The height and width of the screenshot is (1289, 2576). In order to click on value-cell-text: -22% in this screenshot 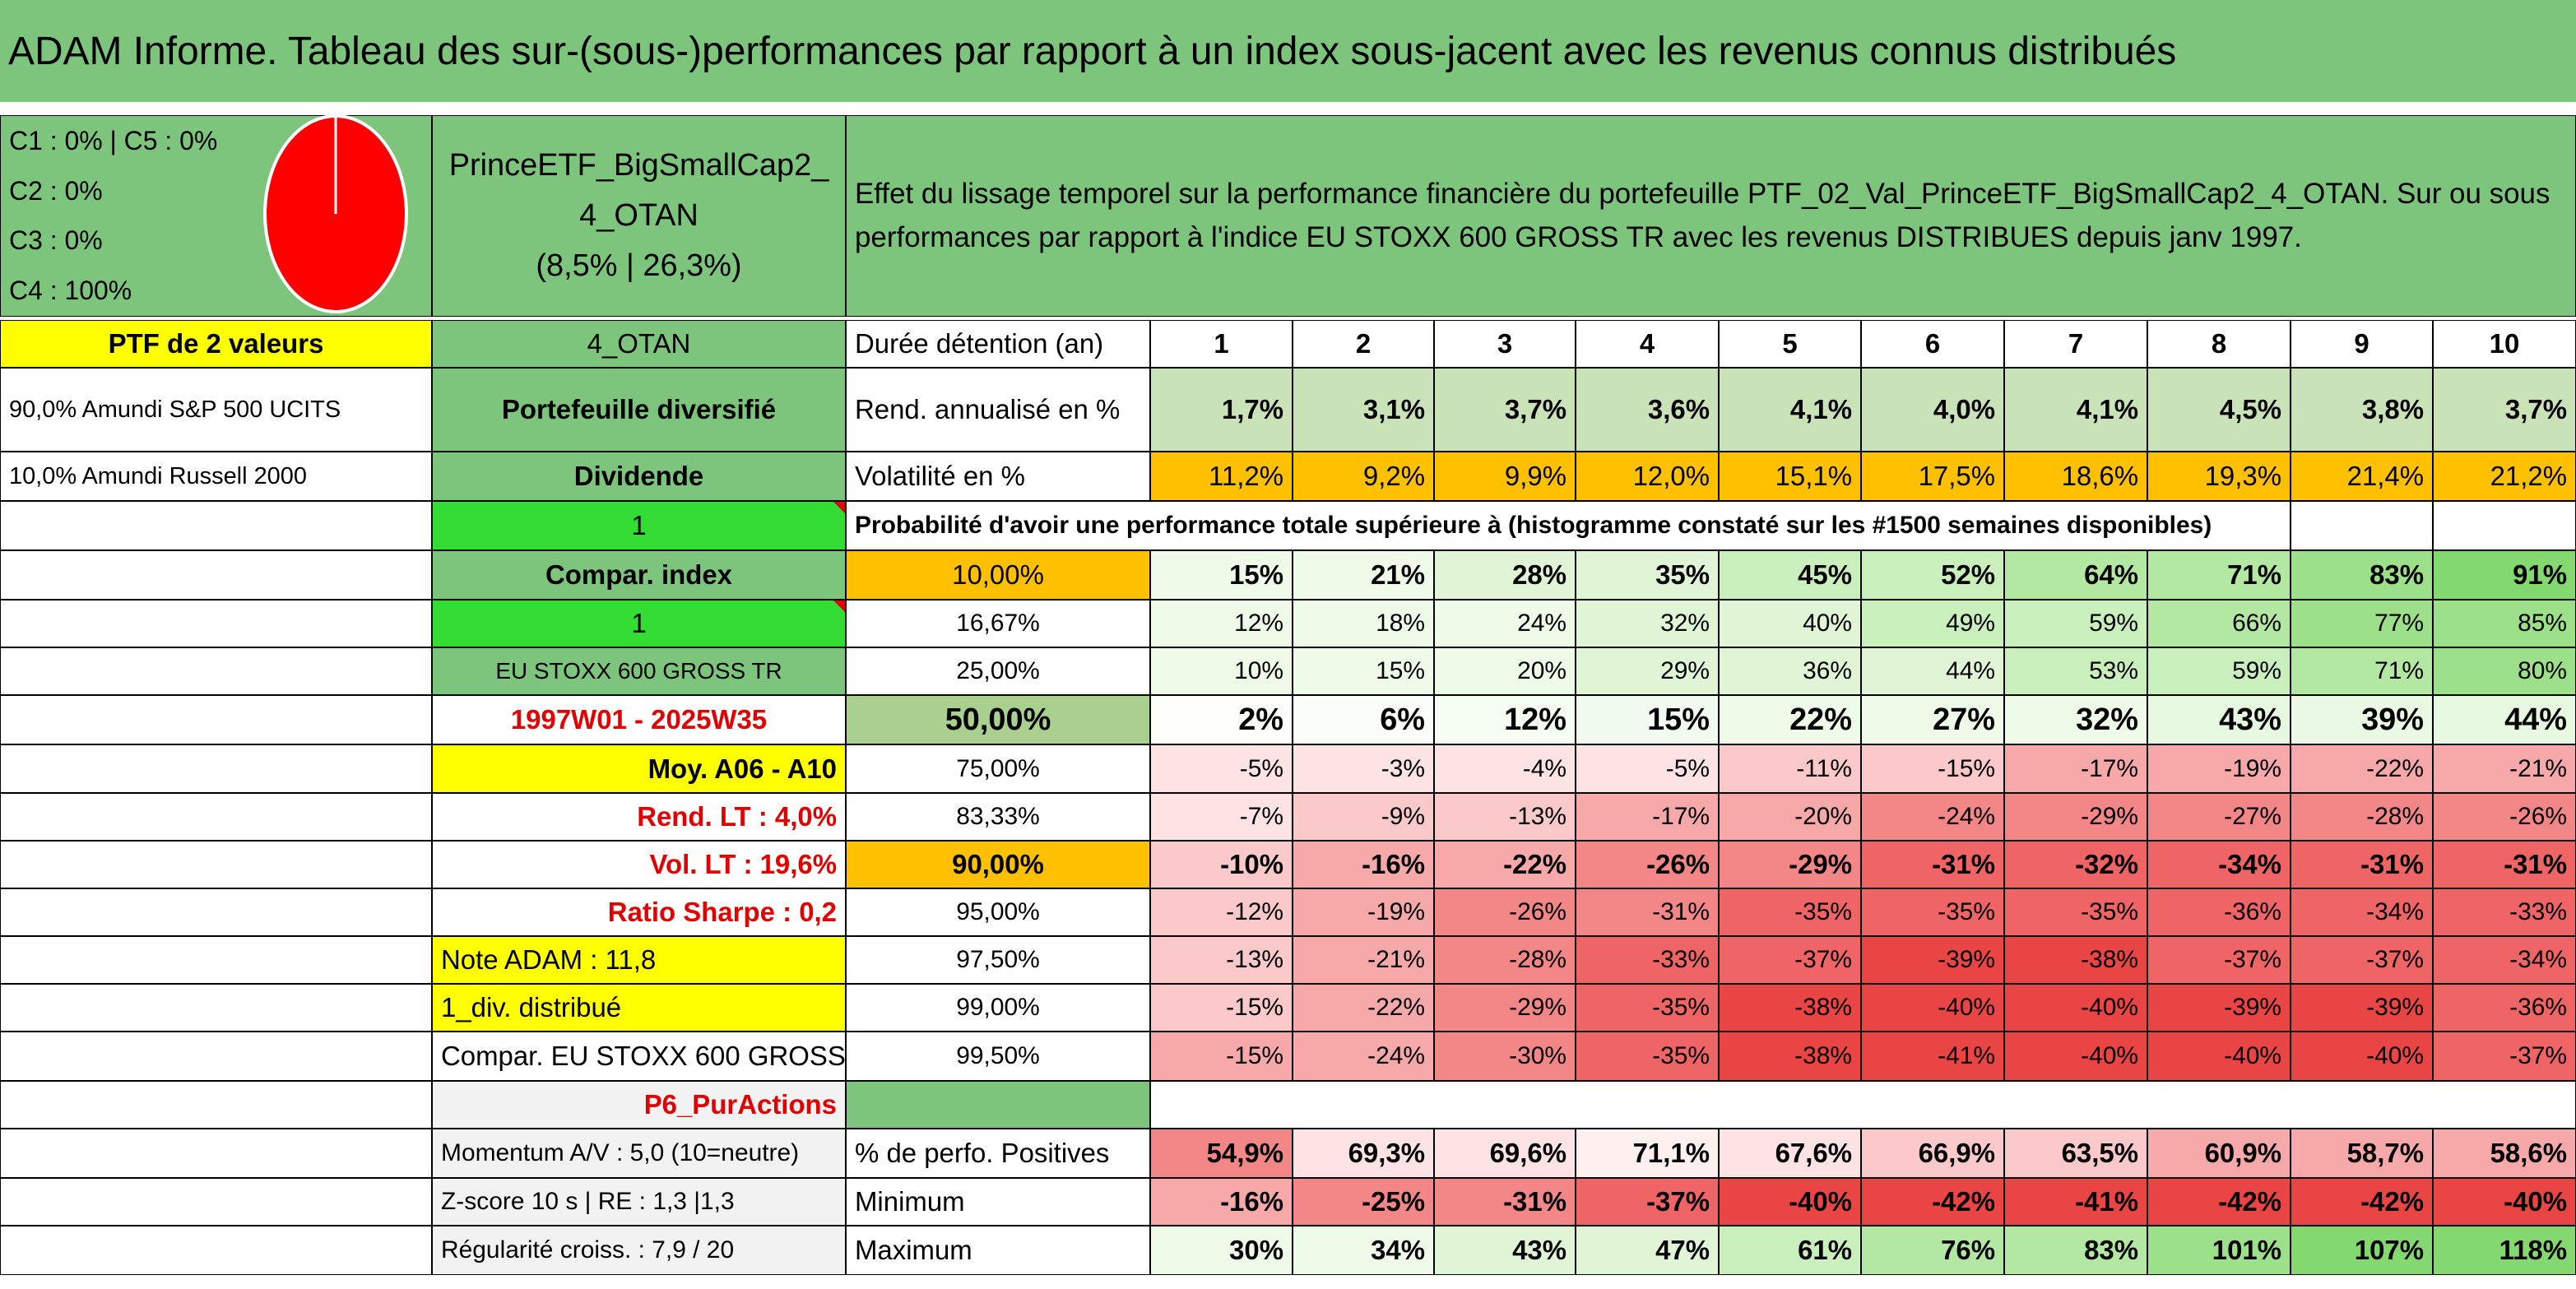, I will do `click(1535, 864)`.